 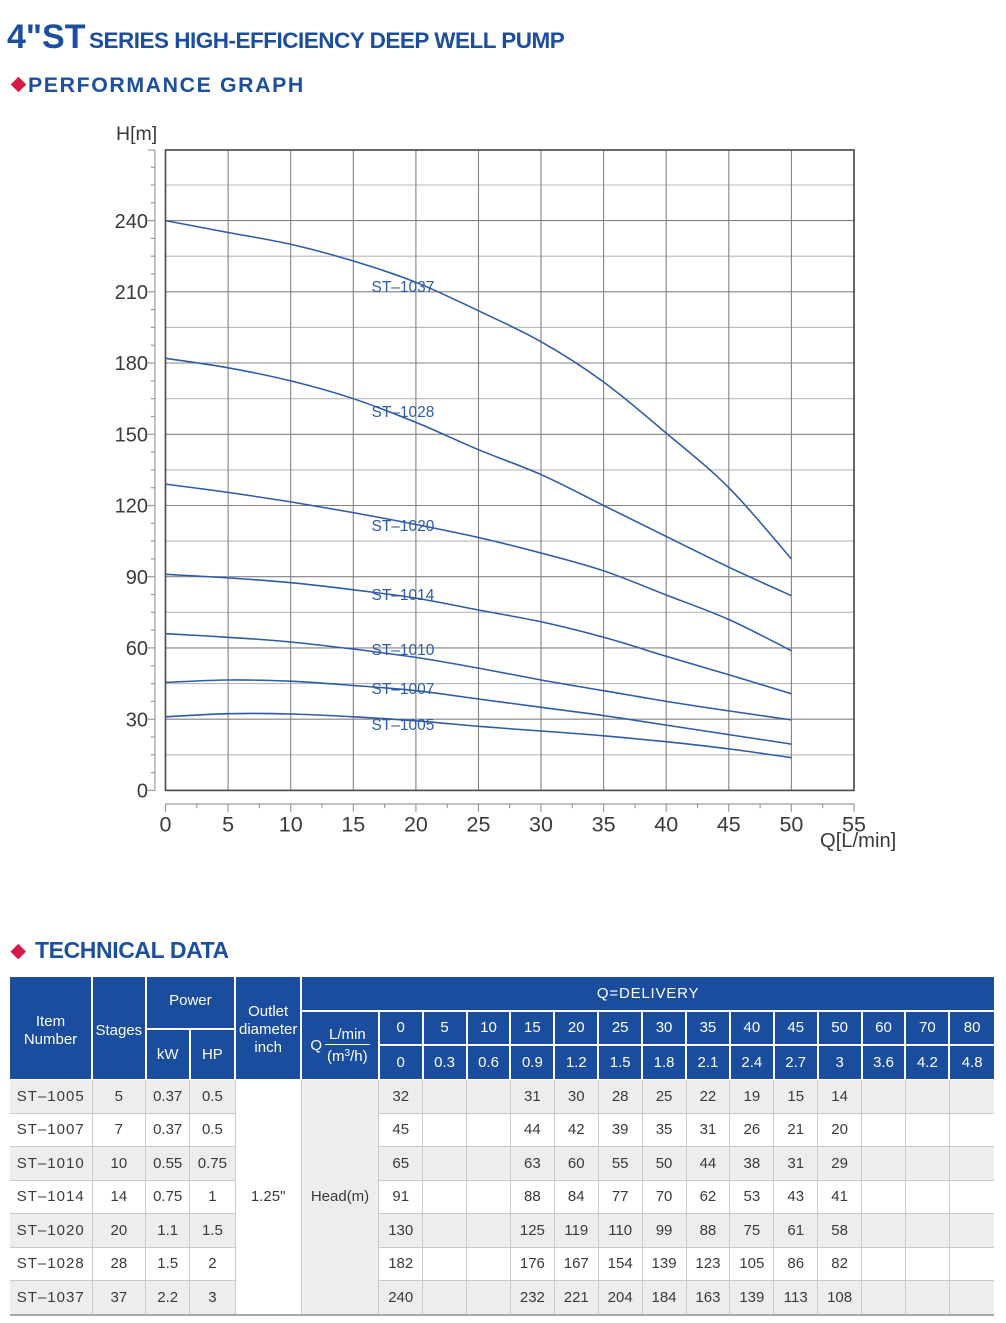 I want to click on svg-text: 20, so click(x=416, y=825).